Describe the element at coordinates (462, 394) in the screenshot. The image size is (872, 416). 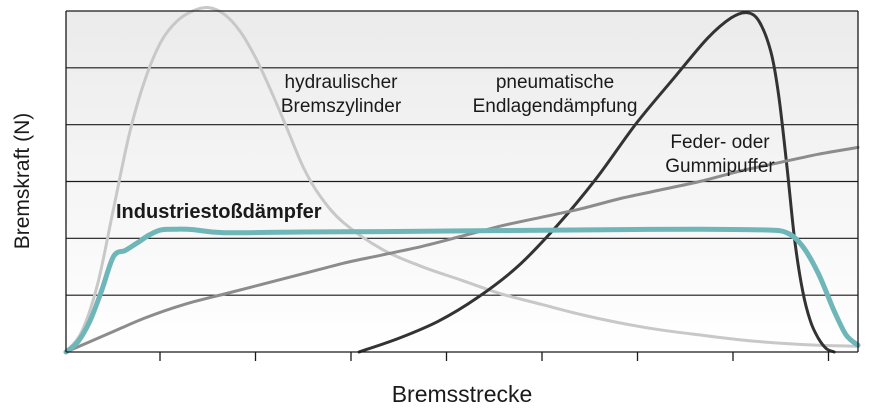
I see `x-axis-label: Bremsstrecke` at that location.